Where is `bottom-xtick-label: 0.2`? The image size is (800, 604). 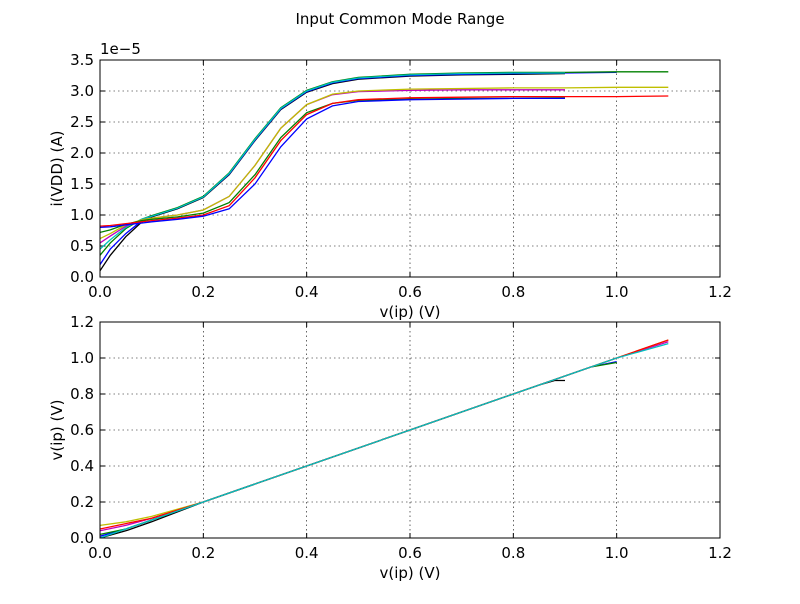 bottom-xtick-label: 0.2 is located at coordinates (203, 553).